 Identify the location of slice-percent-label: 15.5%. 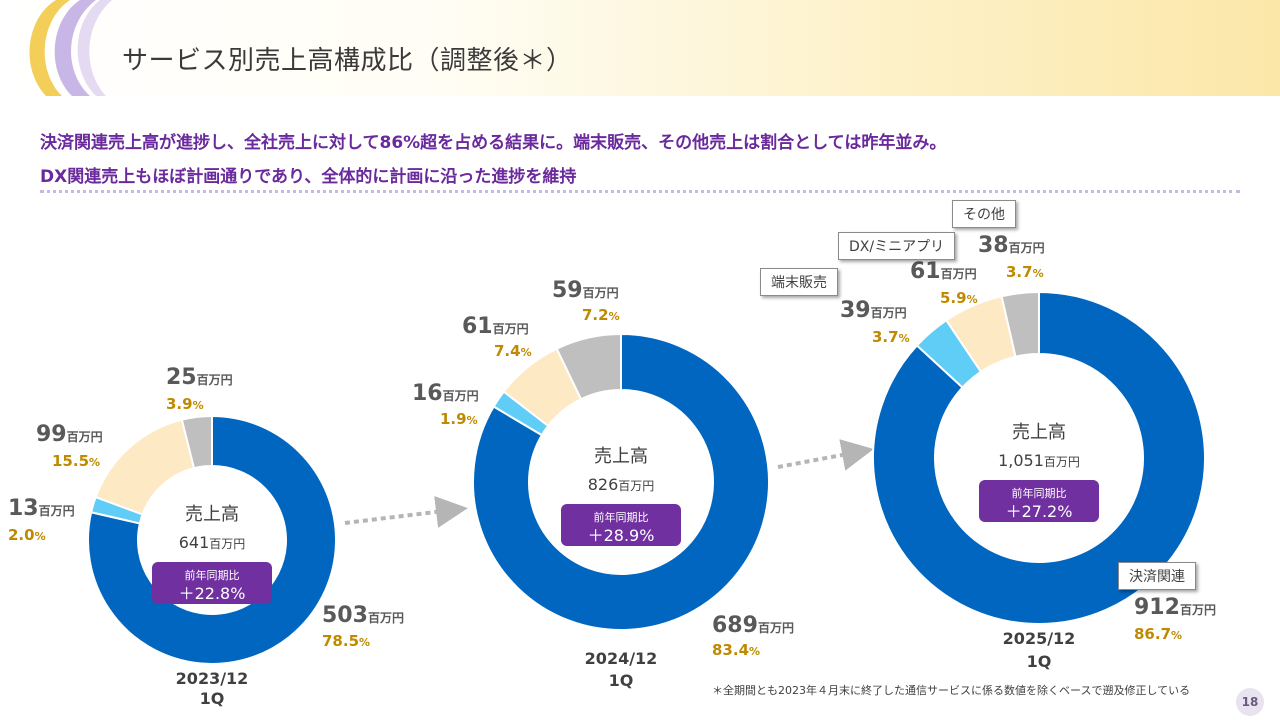
(76, 461).